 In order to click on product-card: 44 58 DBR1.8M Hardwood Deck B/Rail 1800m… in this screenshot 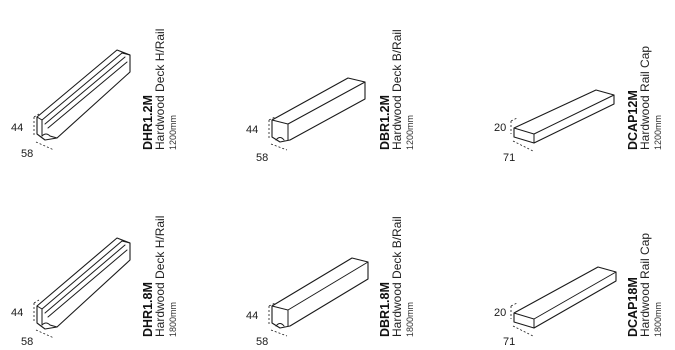, I will do `click(330, 282)`.